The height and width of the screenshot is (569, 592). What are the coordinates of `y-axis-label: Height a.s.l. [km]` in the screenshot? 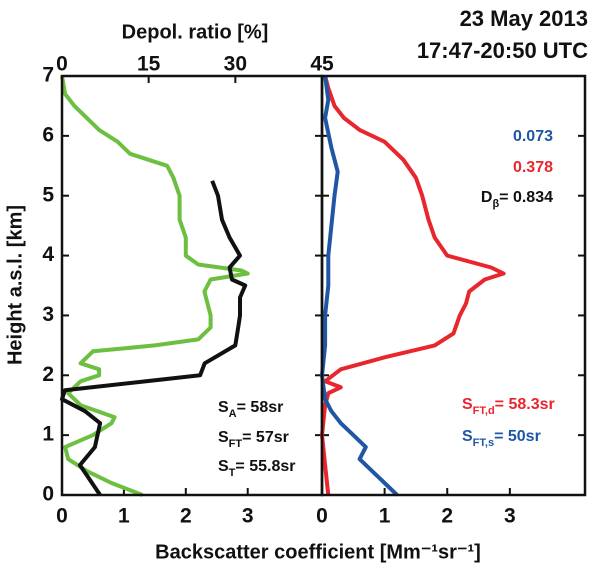 It's located at (15, 285).